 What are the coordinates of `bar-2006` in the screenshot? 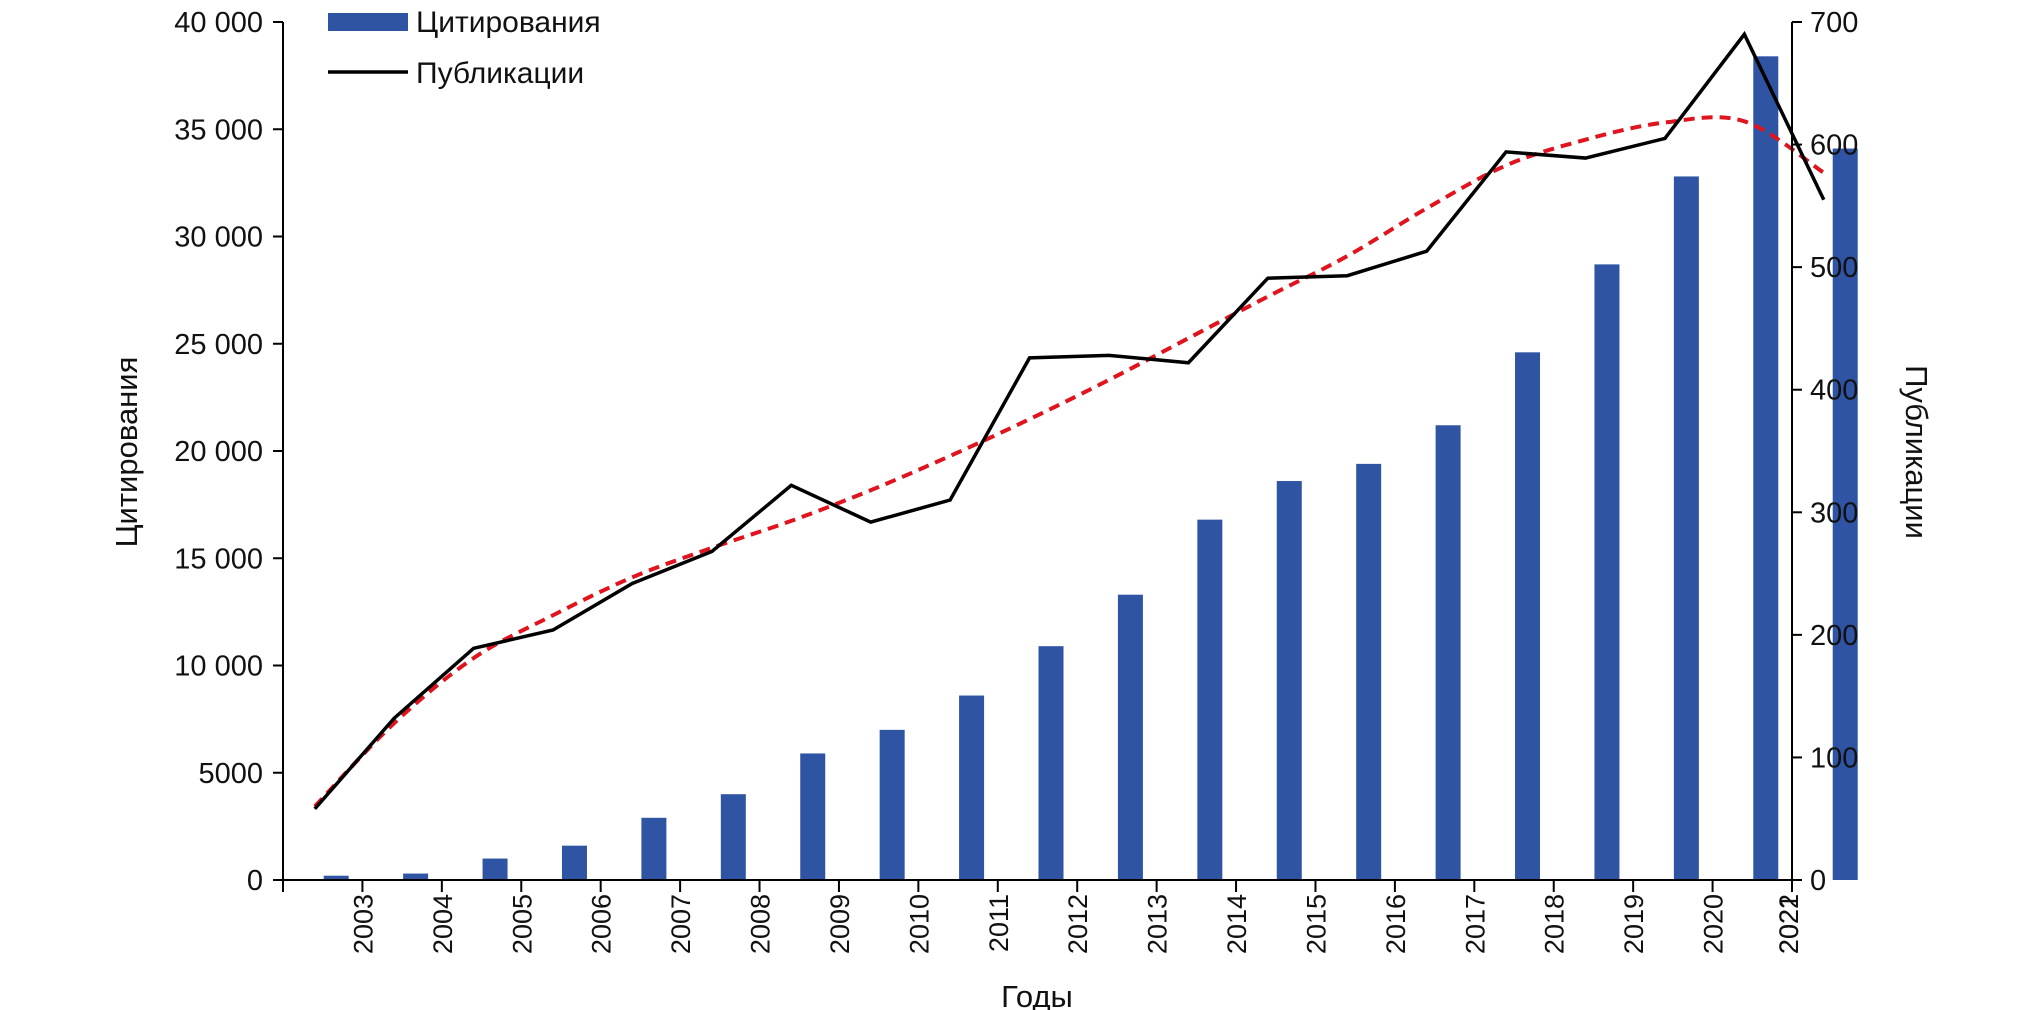 It's located at (574, 862).